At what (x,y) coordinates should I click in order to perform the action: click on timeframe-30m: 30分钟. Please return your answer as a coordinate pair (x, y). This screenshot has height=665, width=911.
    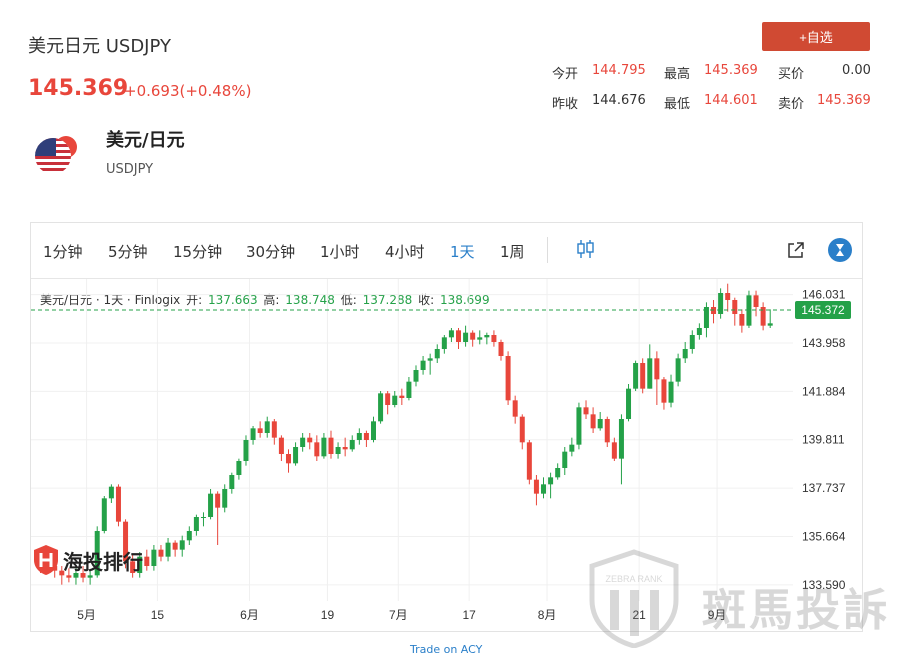
    Looking at the image, I should click on (271, 252).